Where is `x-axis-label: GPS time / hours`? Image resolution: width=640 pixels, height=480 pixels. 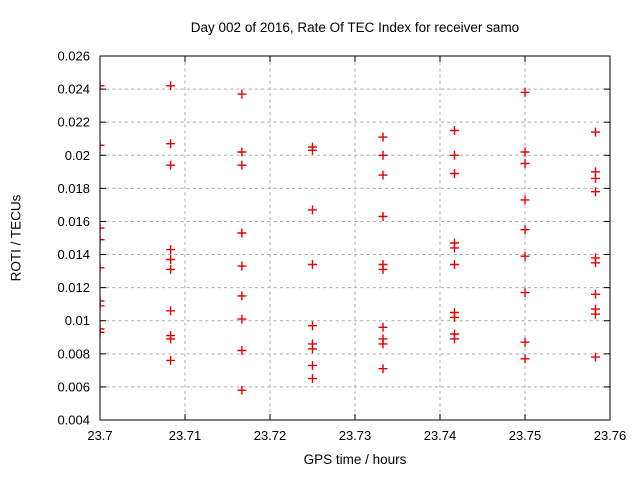
x-axis-label: GPS time / hours is located at coordinates (355, 459).